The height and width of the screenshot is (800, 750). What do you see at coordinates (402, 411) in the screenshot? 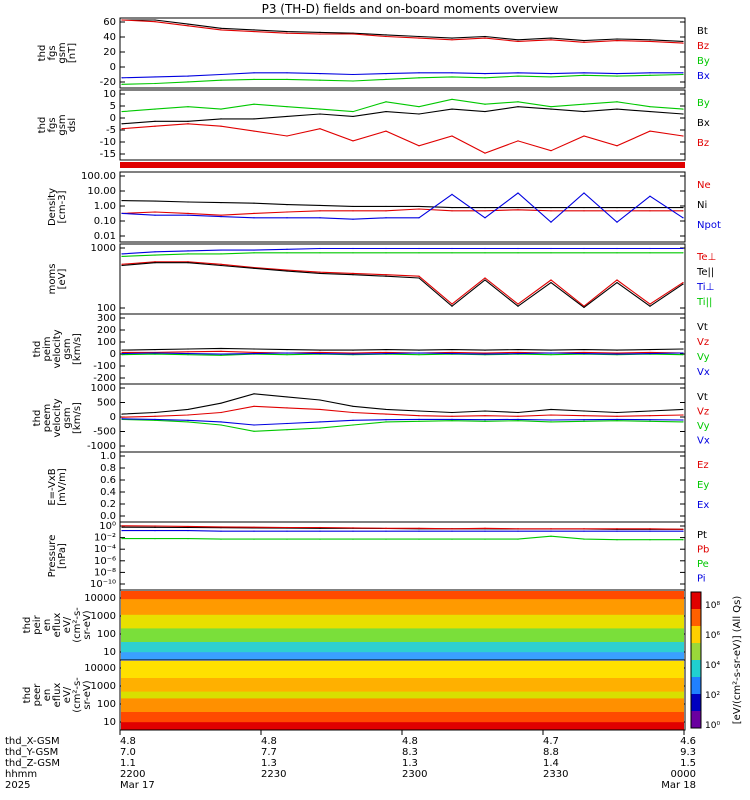
I see `series-line-vz` at bounding box center [402, 411].